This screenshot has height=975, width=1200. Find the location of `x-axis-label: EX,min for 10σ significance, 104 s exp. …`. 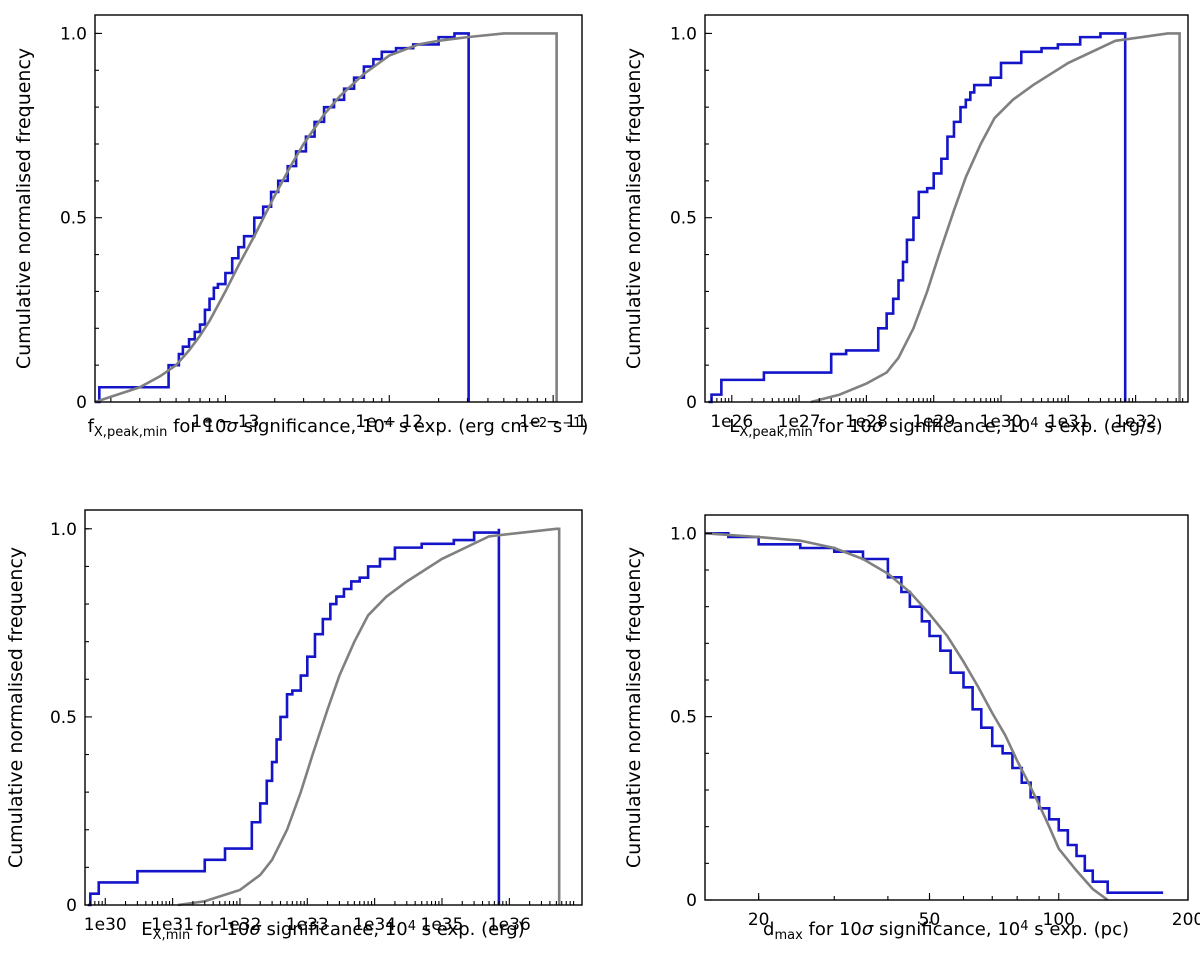

x-axis-label: EX,min for 10σ significance, 104 s exp. … is located at coordinates (332, 931).